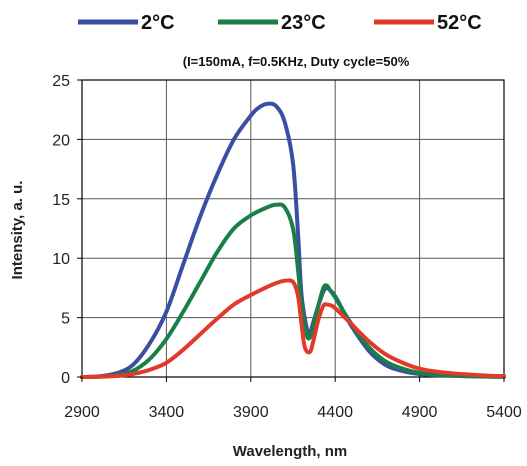  Describe the element at coordinates (296, 61) in the screenshot. I see `chart-subtitle: (I=150mA, f=0.5KHz, Duty cycle=50%` at that location.